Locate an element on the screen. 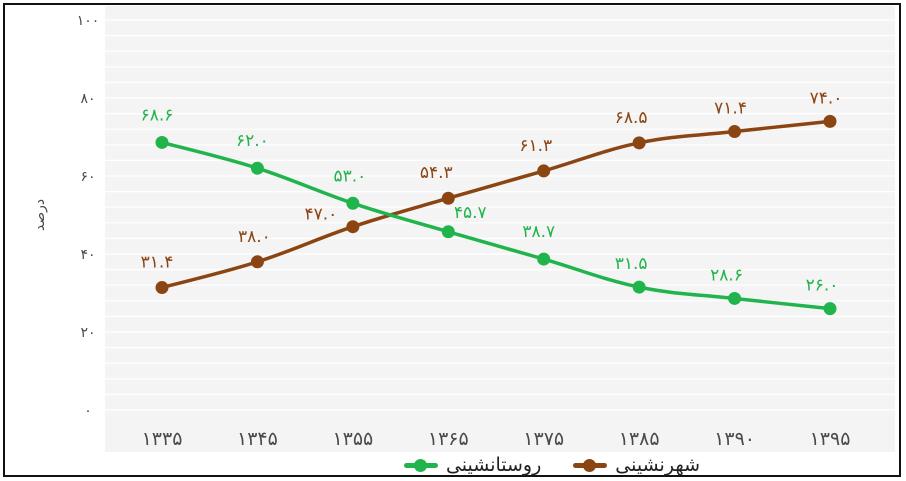  data-label: ۴۵.۷ is located at coordinates (470, 213).